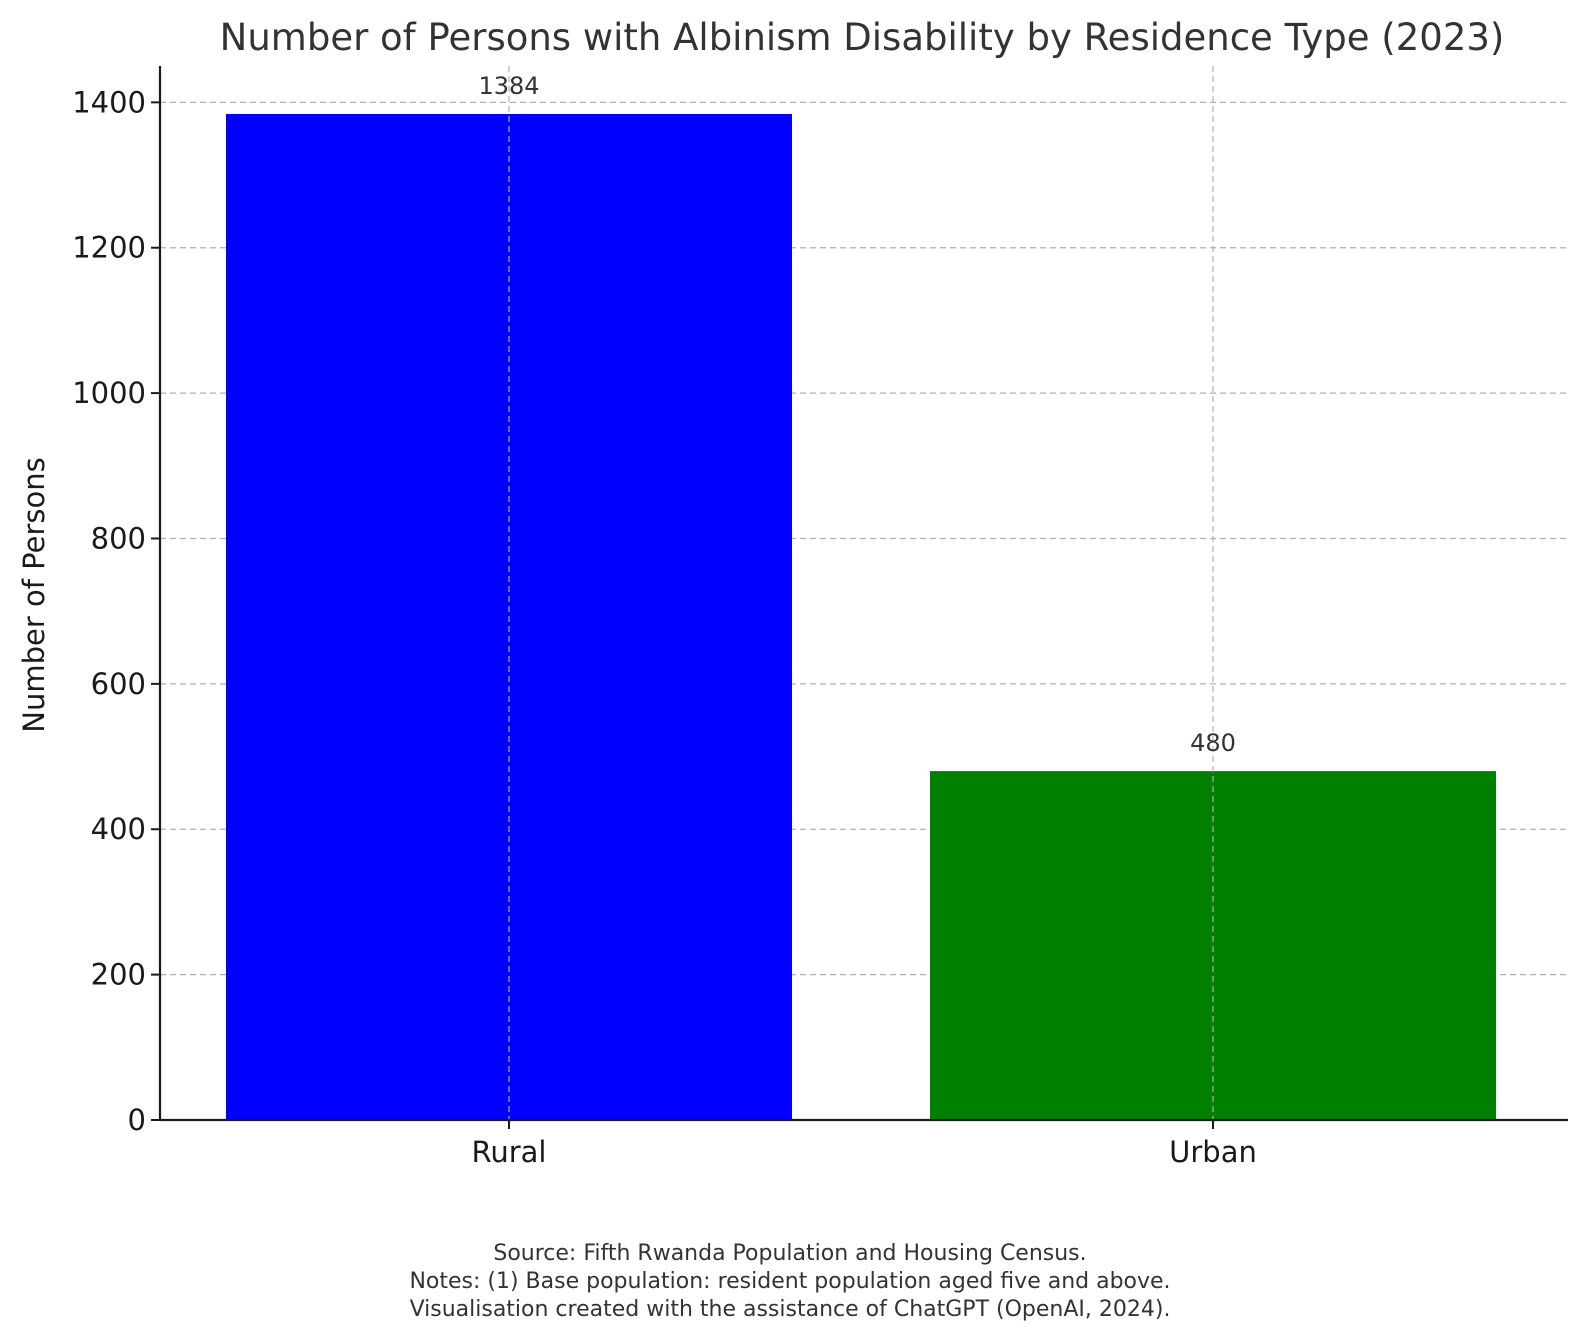 The width and height of the screenshot is (1580, 1338). What do you see at coordinates (508, 86) in the screenshot?
I see `data-label-rural: 1384` at bounding box center [508, 86].